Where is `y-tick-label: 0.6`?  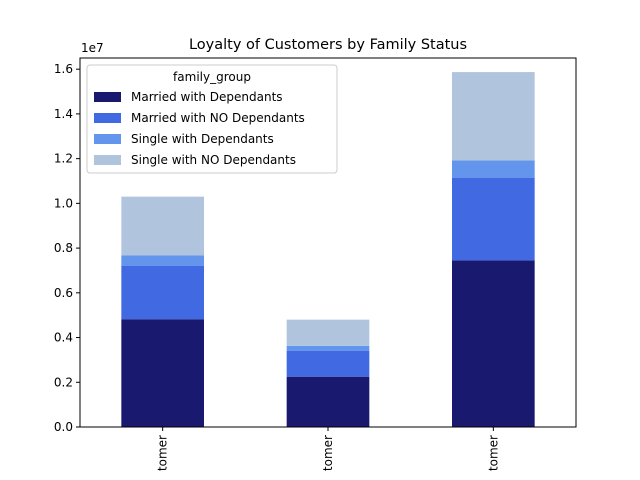 y-tick-label: 0.6 is located at coordinates (63, 293).